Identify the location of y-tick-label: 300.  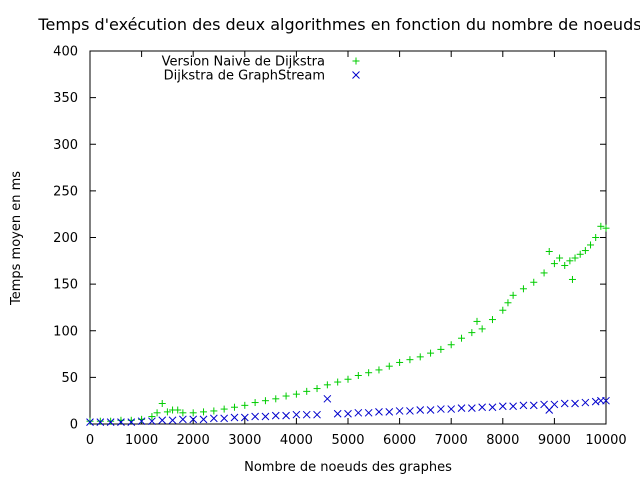
(65, 145).